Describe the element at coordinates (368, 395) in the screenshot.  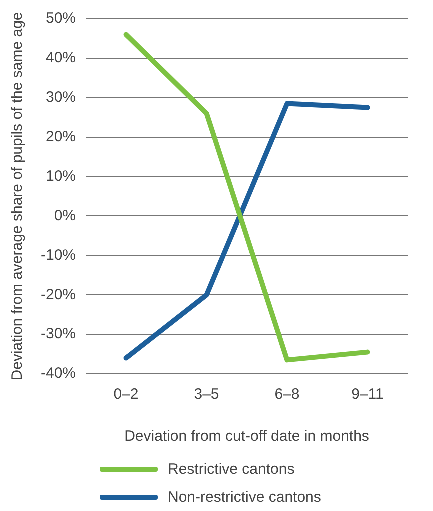
I see `x-tick-label: 9–11` at that location.